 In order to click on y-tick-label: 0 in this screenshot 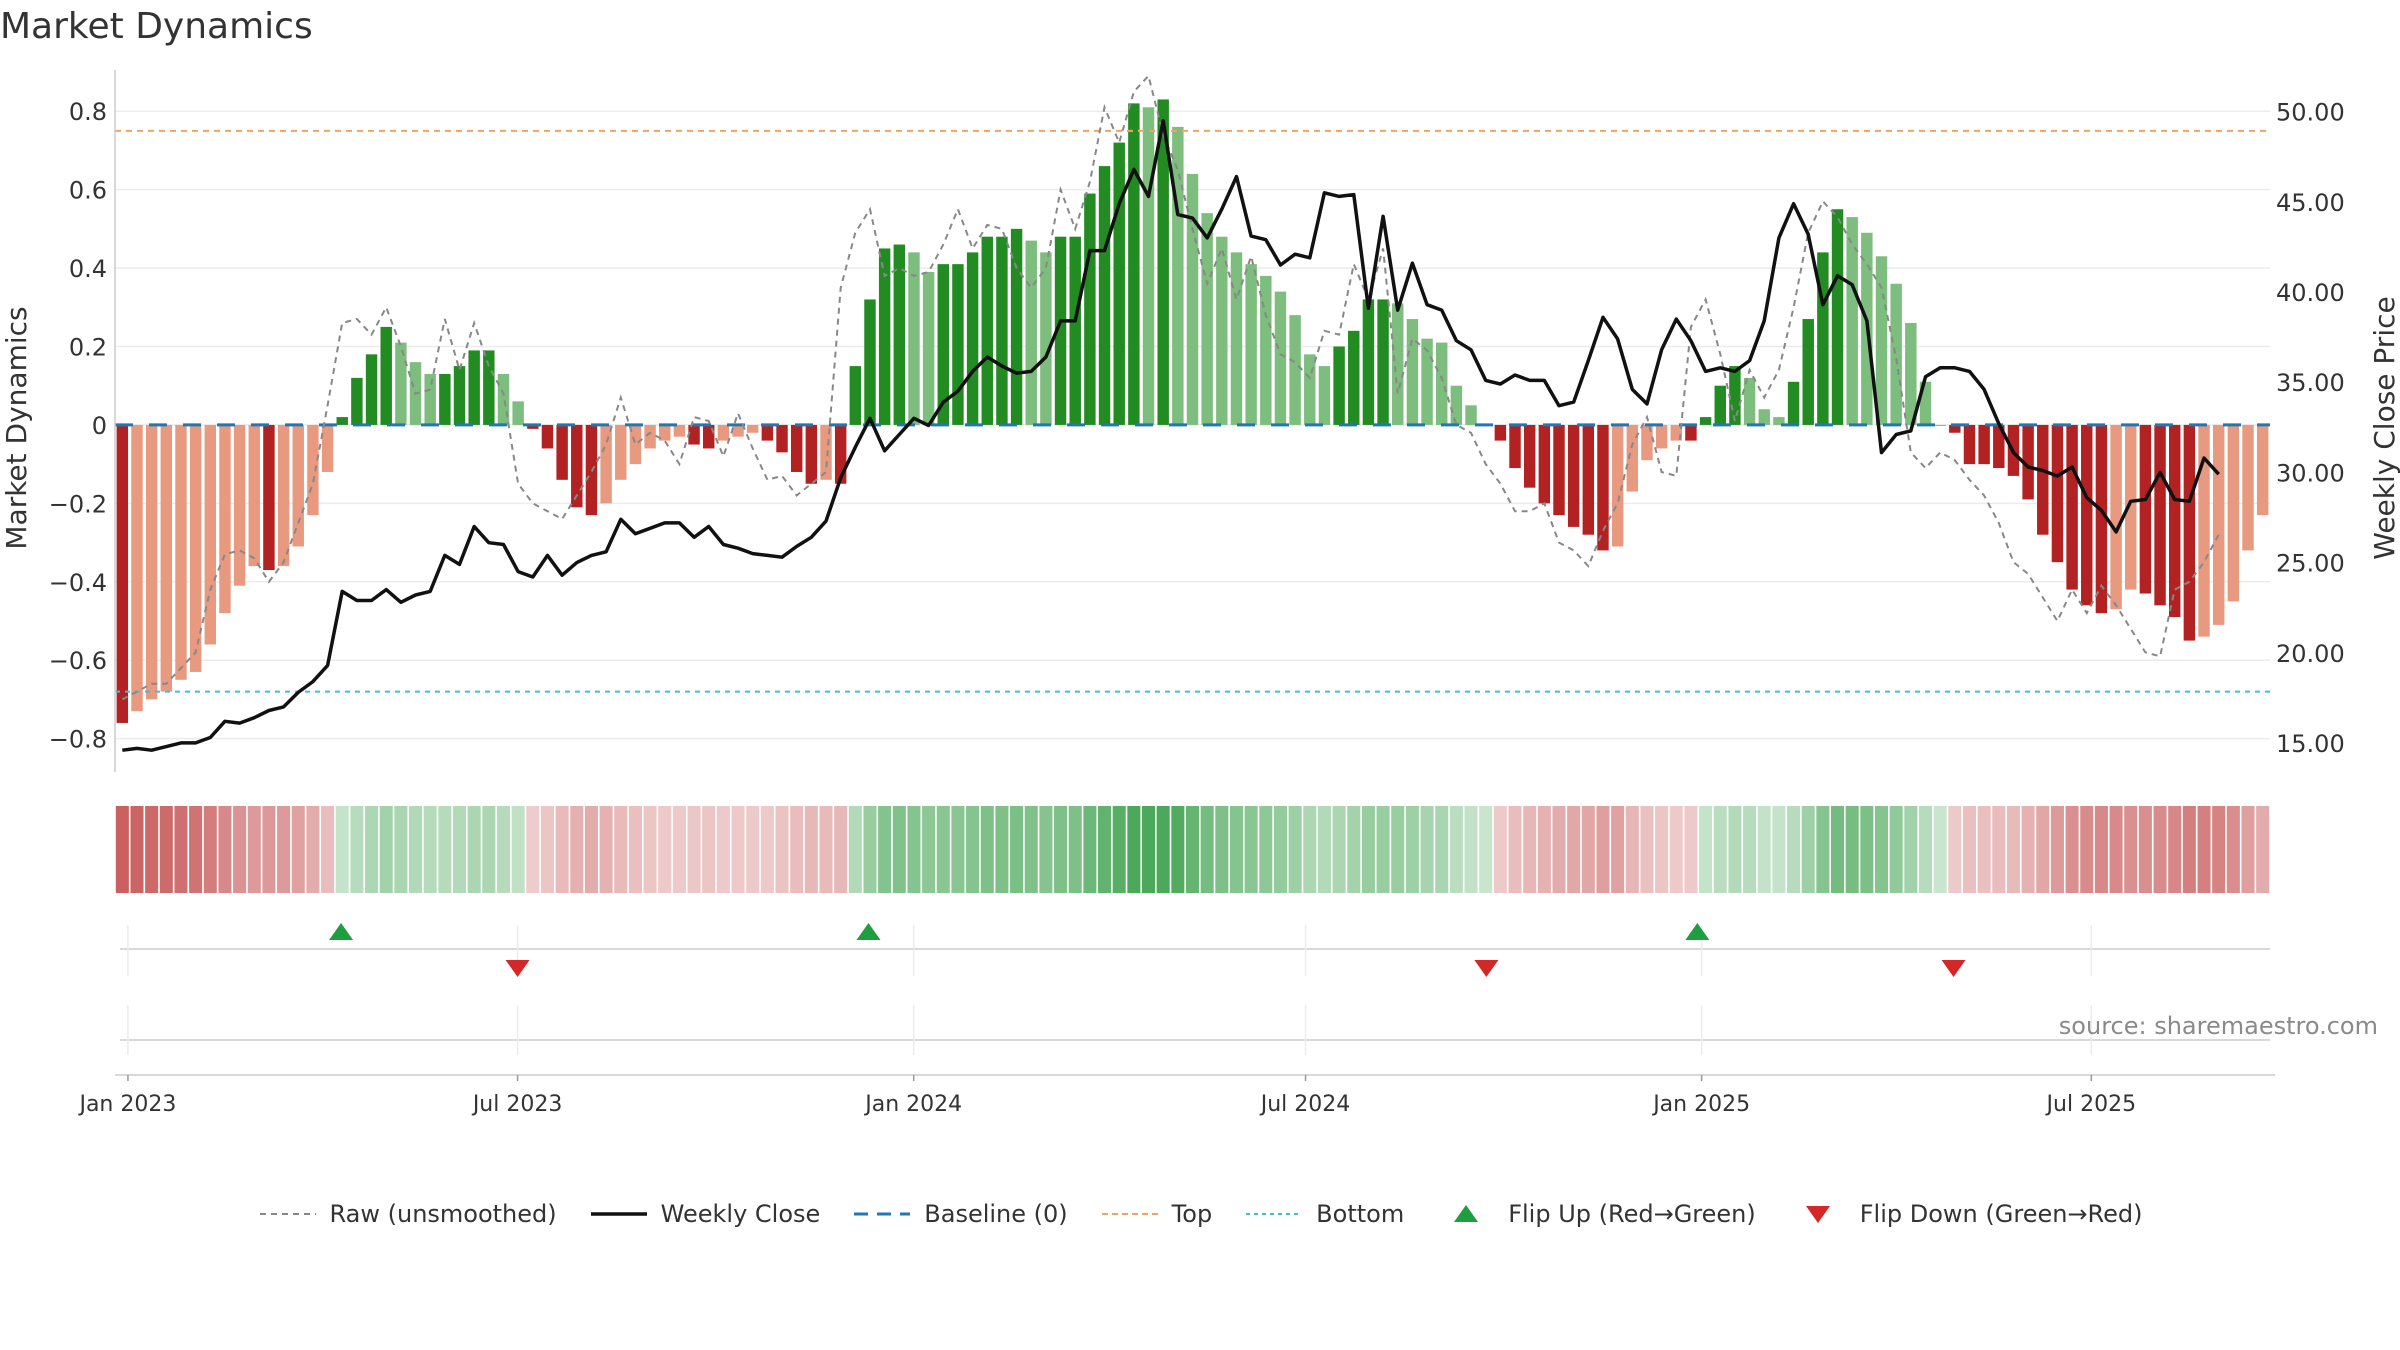, I will do `click(99, 426)`.